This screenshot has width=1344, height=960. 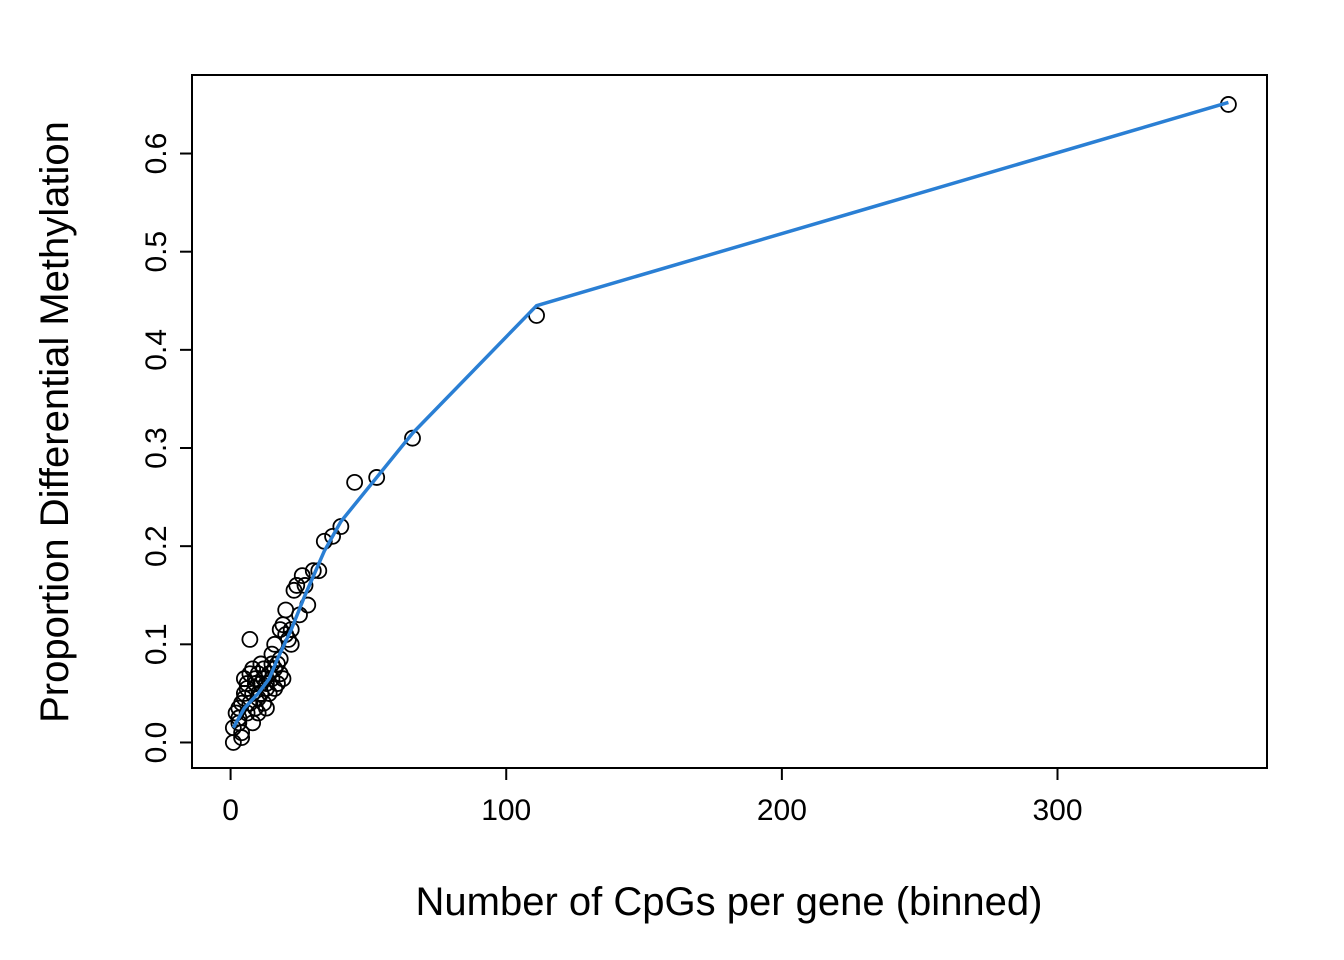 I want to click on y-tick-label: 0.6, so click(x=156, y=154).